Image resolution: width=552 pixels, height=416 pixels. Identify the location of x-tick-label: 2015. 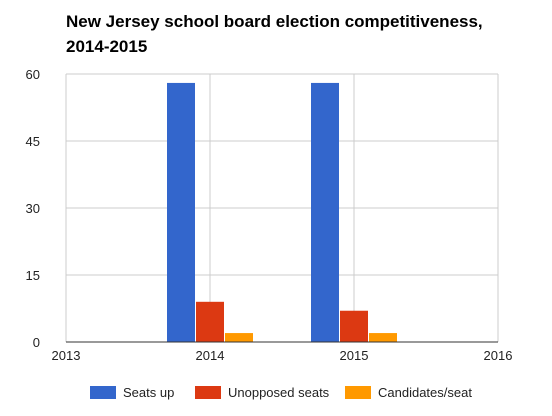
(354, 355).